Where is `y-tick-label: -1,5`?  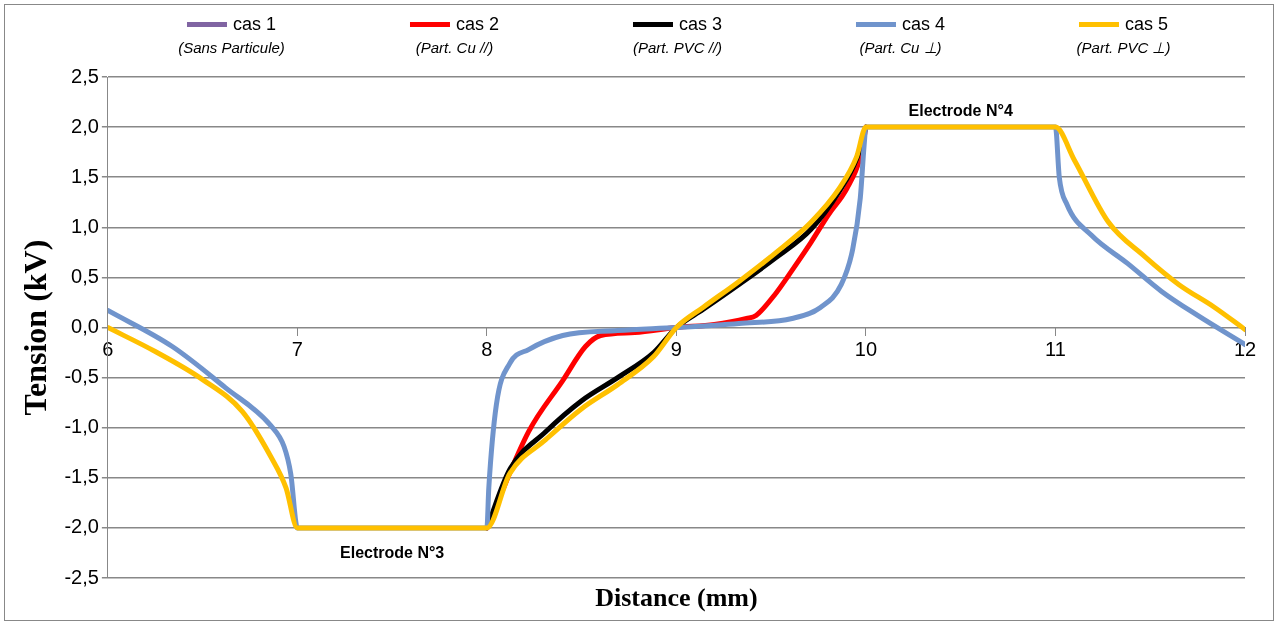 y-tick-label: -1,5 is located at coordinates (81, 476).